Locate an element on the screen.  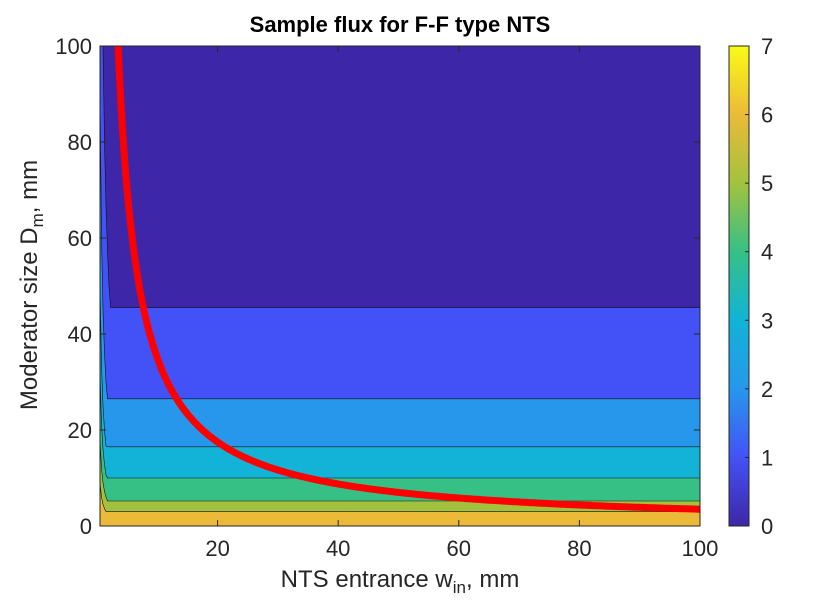
x-tick-label-4: 80 is located at coordinates (579, 548).